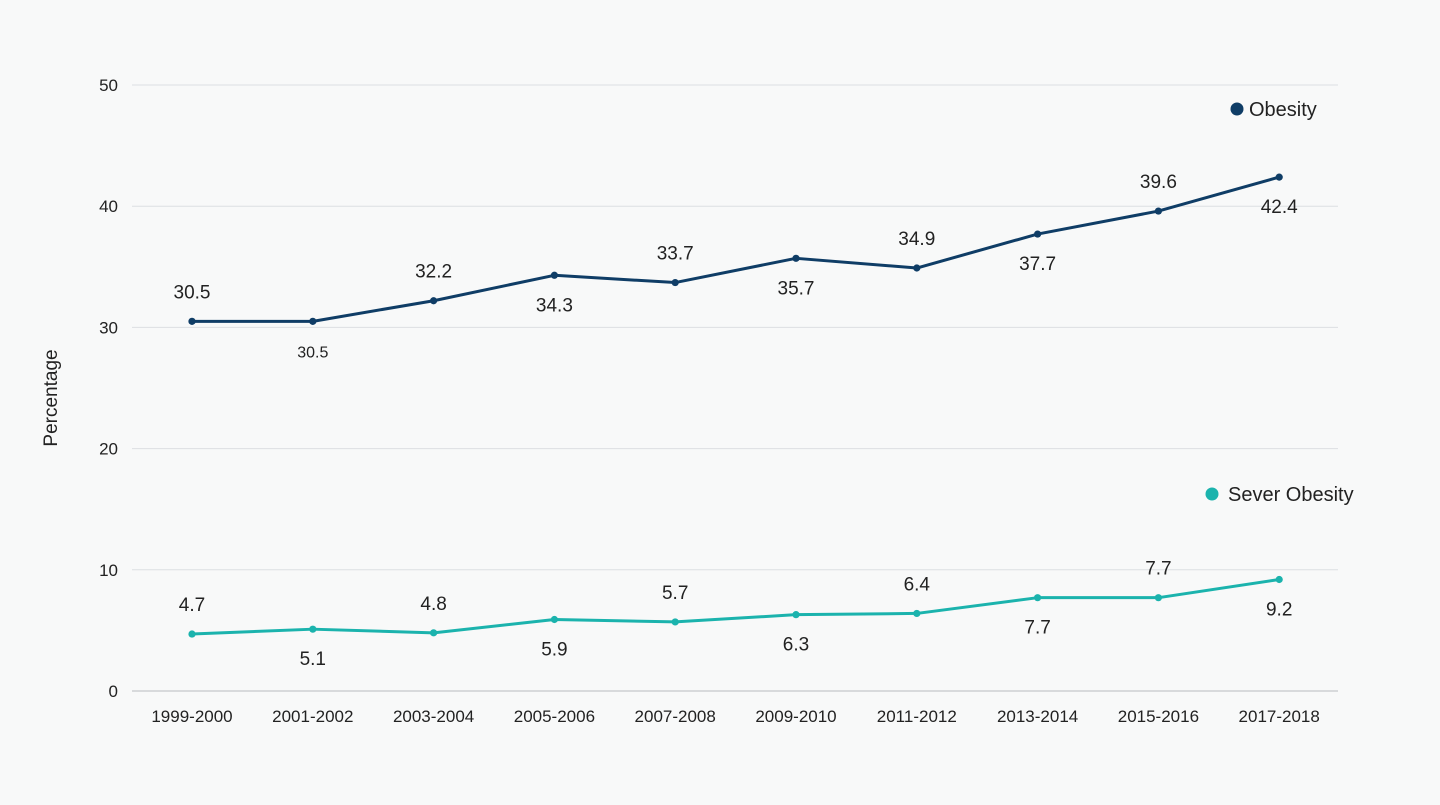  Describe the element at coordinates (108, 85) in the screenshot. I see `y-tick-label: 50` at that location.